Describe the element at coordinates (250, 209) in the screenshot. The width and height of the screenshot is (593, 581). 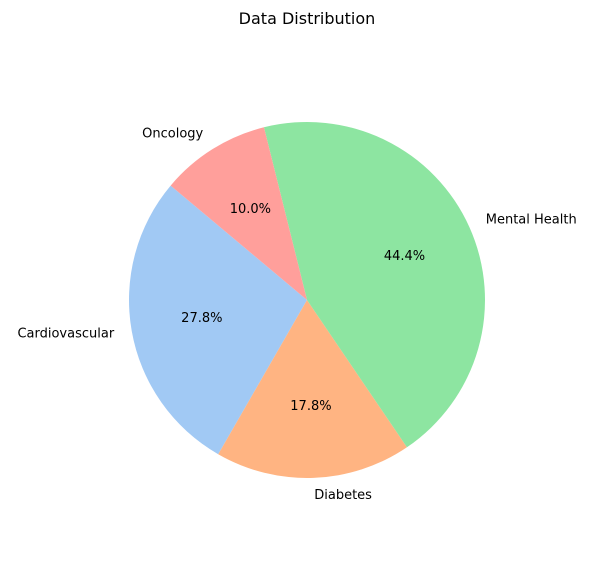
I see `pie-pct-label-oncology: 10.0%` at that location.